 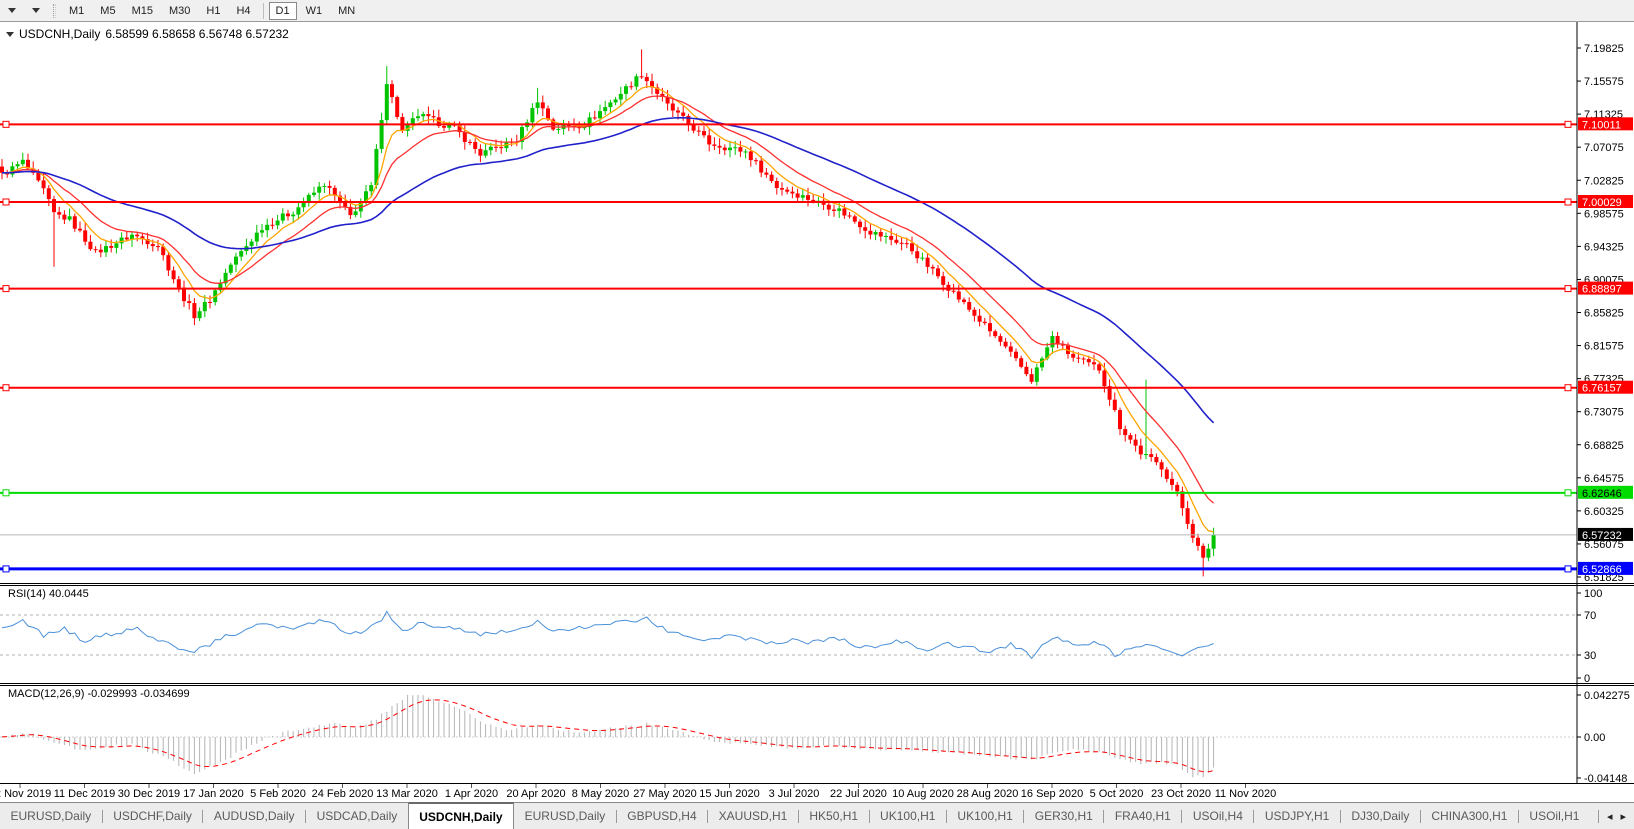 What do you see at coordinates (99, 694) in the screenshot?
I see `macd-indicator-label: MACD(12,26,9) -0.029993 -0.034699` at bounding box center [99, 694].